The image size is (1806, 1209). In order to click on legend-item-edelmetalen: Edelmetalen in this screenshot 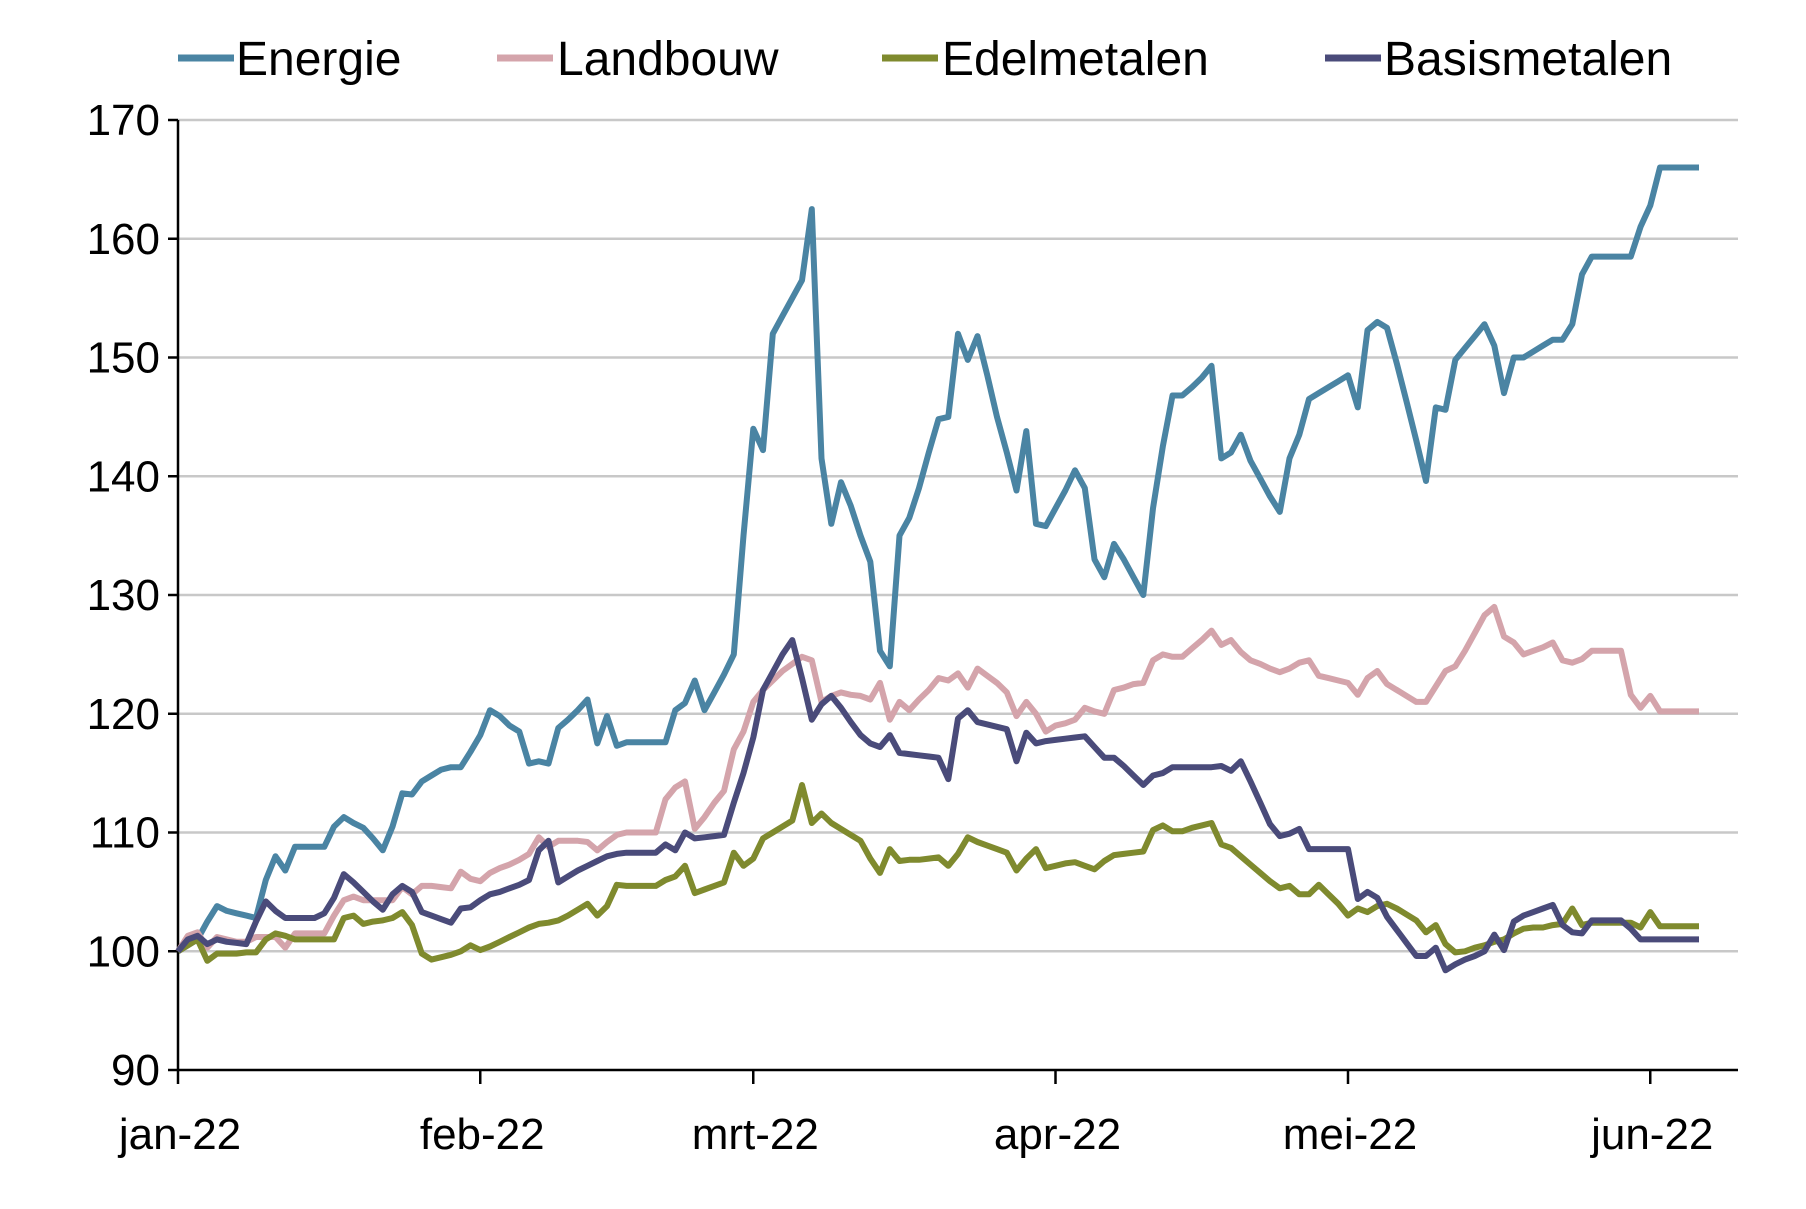, I will do `click(1045, 59)`.